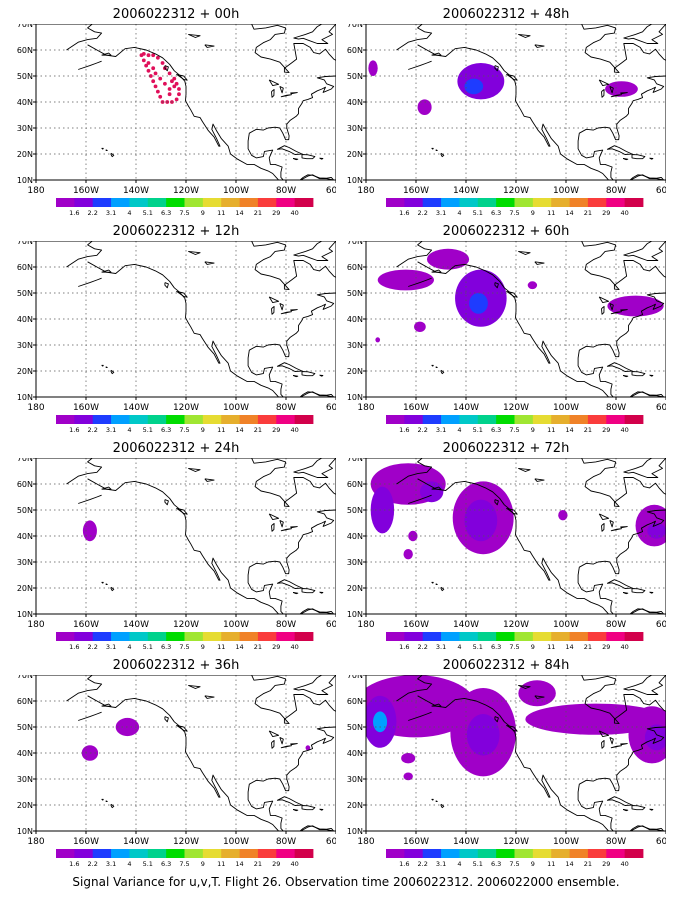 The width and height of the screenshot is (692, 900). Describe the element at coordinates (186, 191) in the screenshot. I see `x-tick-label: 120W` at that location.